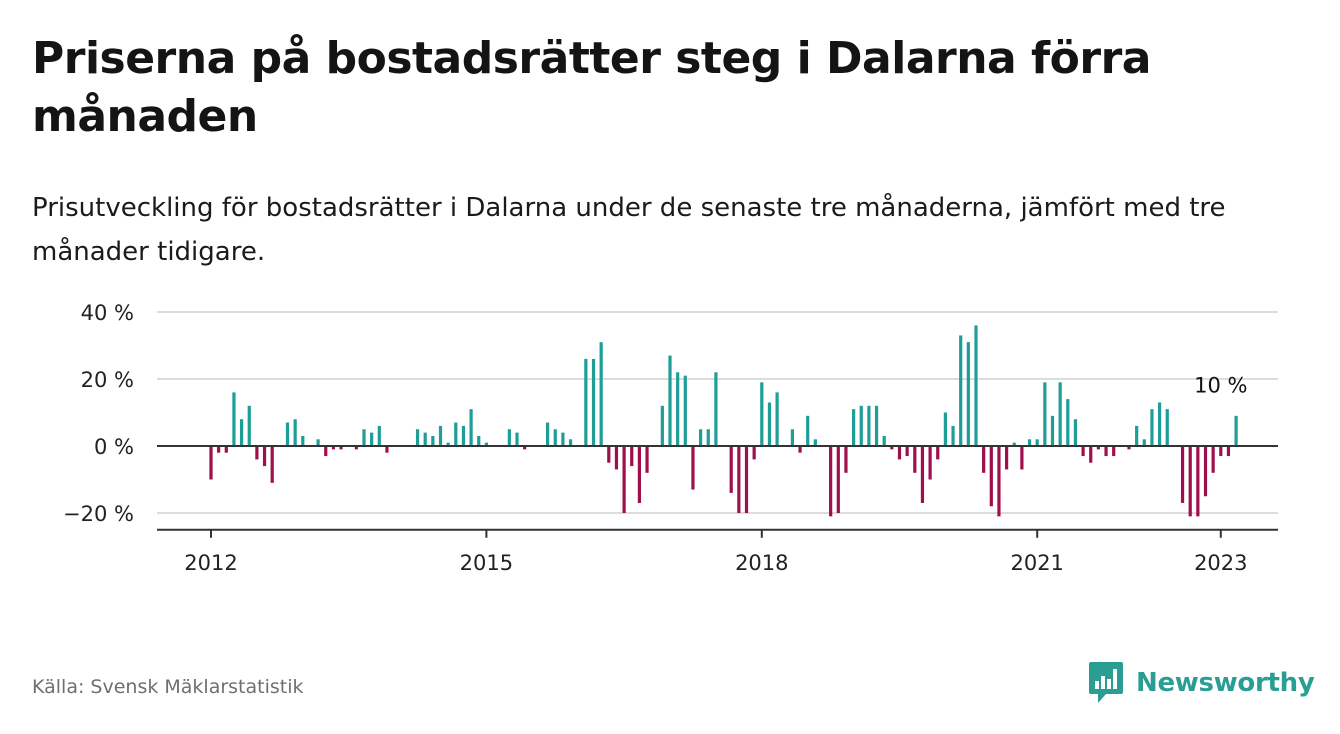 The height and width of the screenshot is (734, 1340). What do you see at coordinates (1106, 682) in the screenshot?
I see `newsworthy-logo-icon` at bounding box center [1106, 682].